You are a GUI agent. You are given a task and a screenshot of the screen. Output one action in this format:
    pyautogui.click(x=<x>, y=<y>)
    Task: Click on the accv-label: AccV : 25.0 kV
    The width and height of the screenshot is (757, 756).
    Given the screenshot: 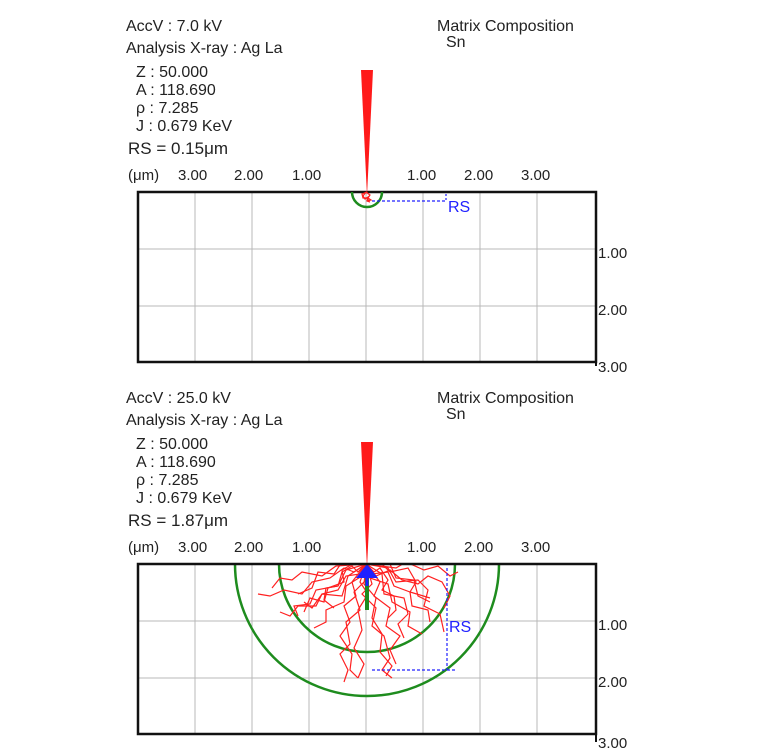 What is the action you would take?
    pyautogui.click(x=178, y=398)
    